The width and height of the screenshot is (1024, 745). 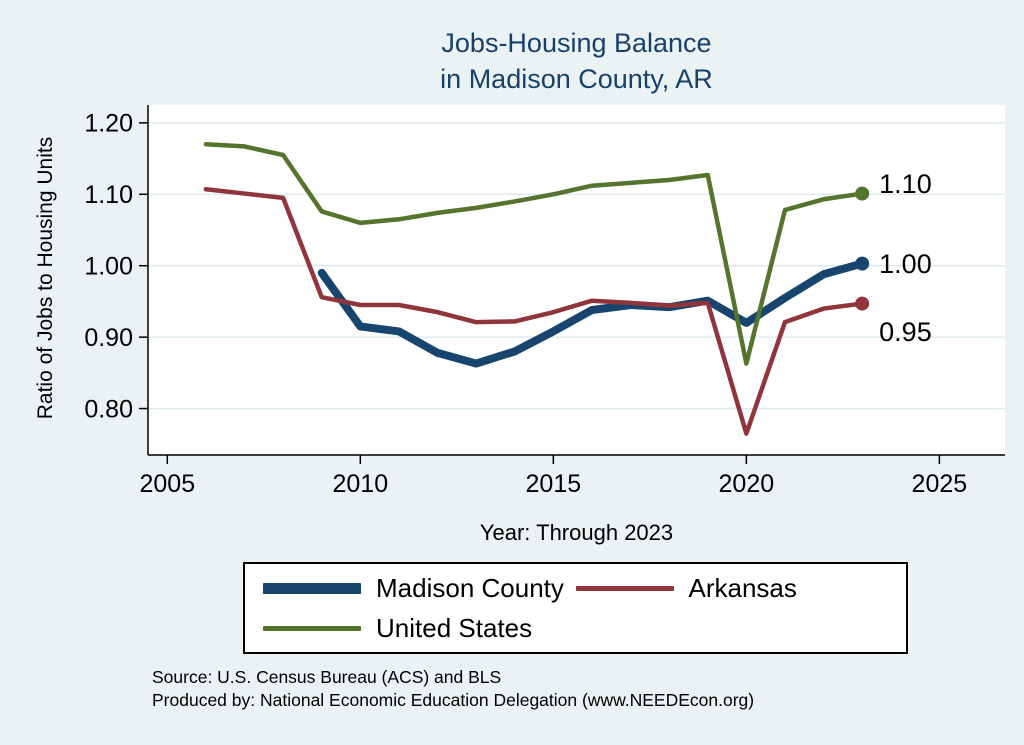 I want to click on end-value-label-arkansas: 0.95, so click(x=905, y=332).